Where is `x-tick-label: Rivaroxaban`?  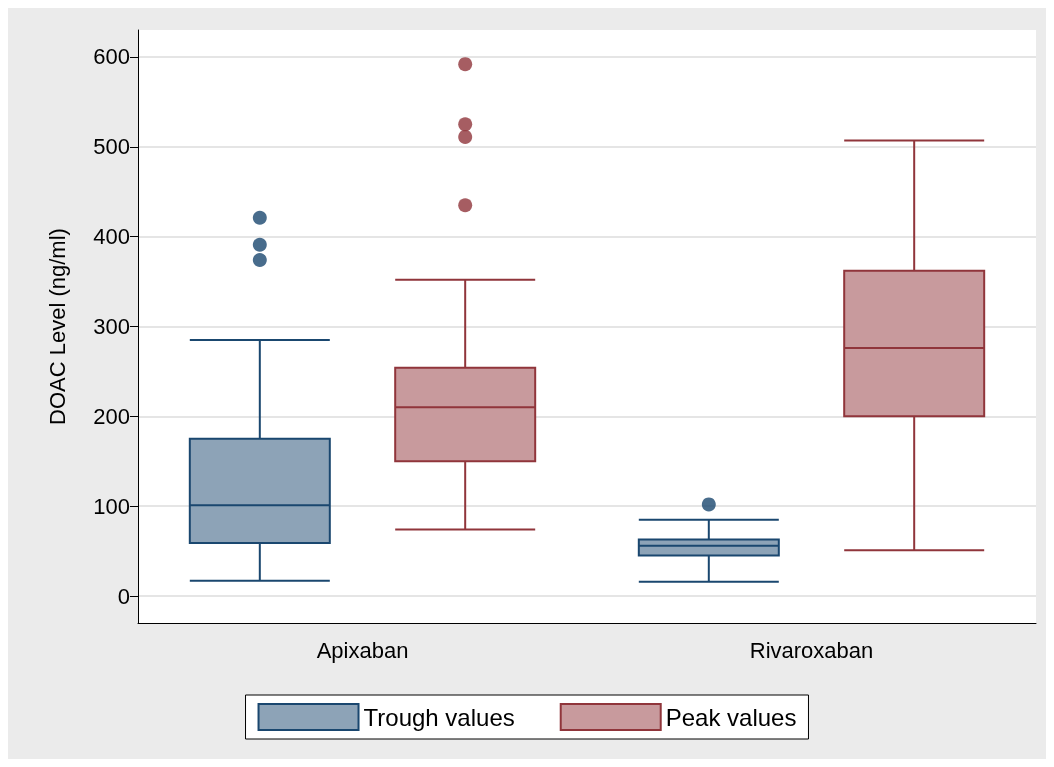 x-tick-label: Rivaroxaban is located at coordinates (811, 650).